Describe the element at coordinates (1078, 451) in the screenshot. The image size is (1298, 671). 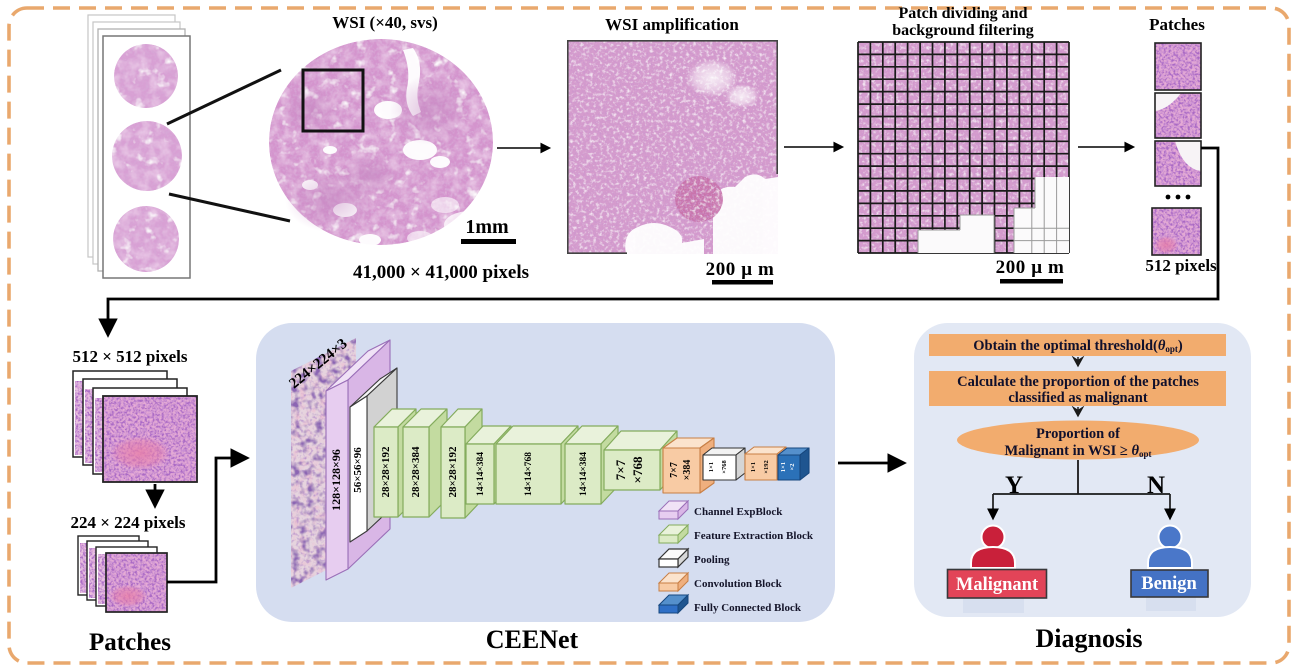
I see `svg-text: Malignant in WSI ≥ θopt` at that location.